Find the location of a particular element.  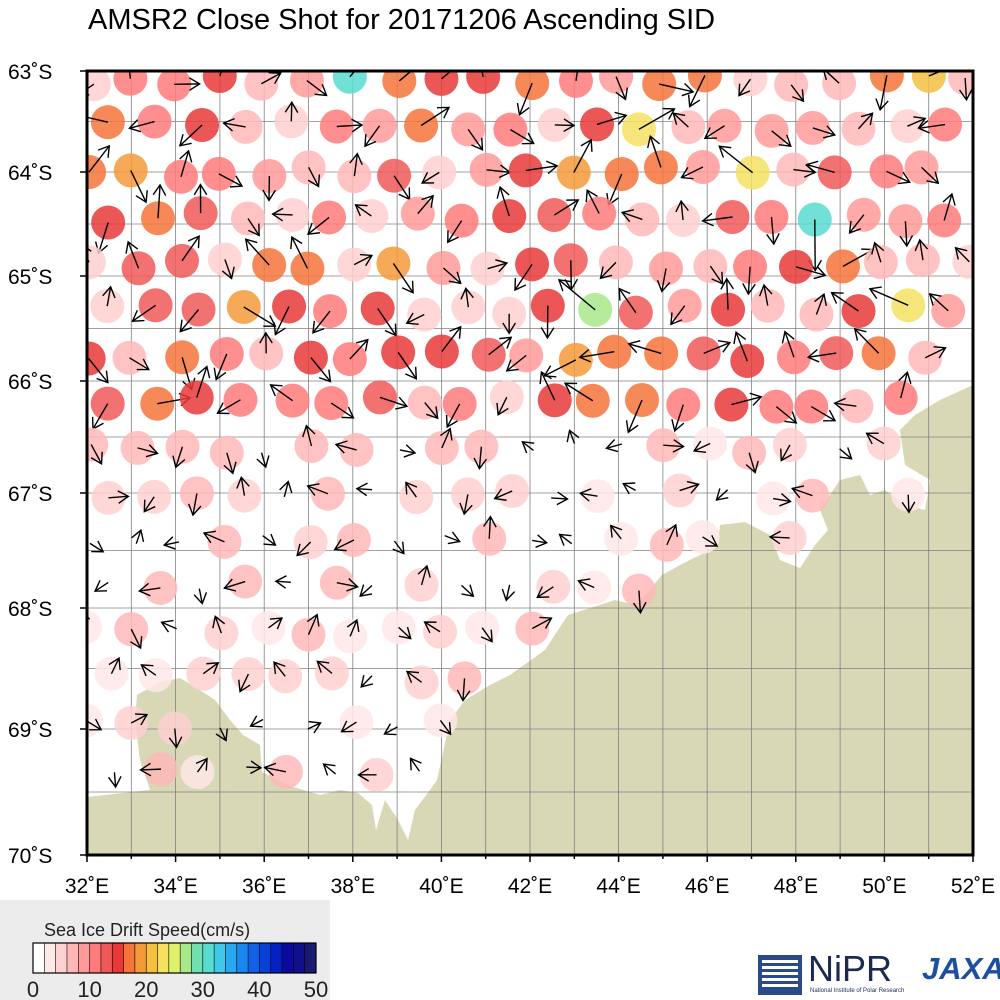

lon-label: 50˚E is located at coordinates (884, 886).